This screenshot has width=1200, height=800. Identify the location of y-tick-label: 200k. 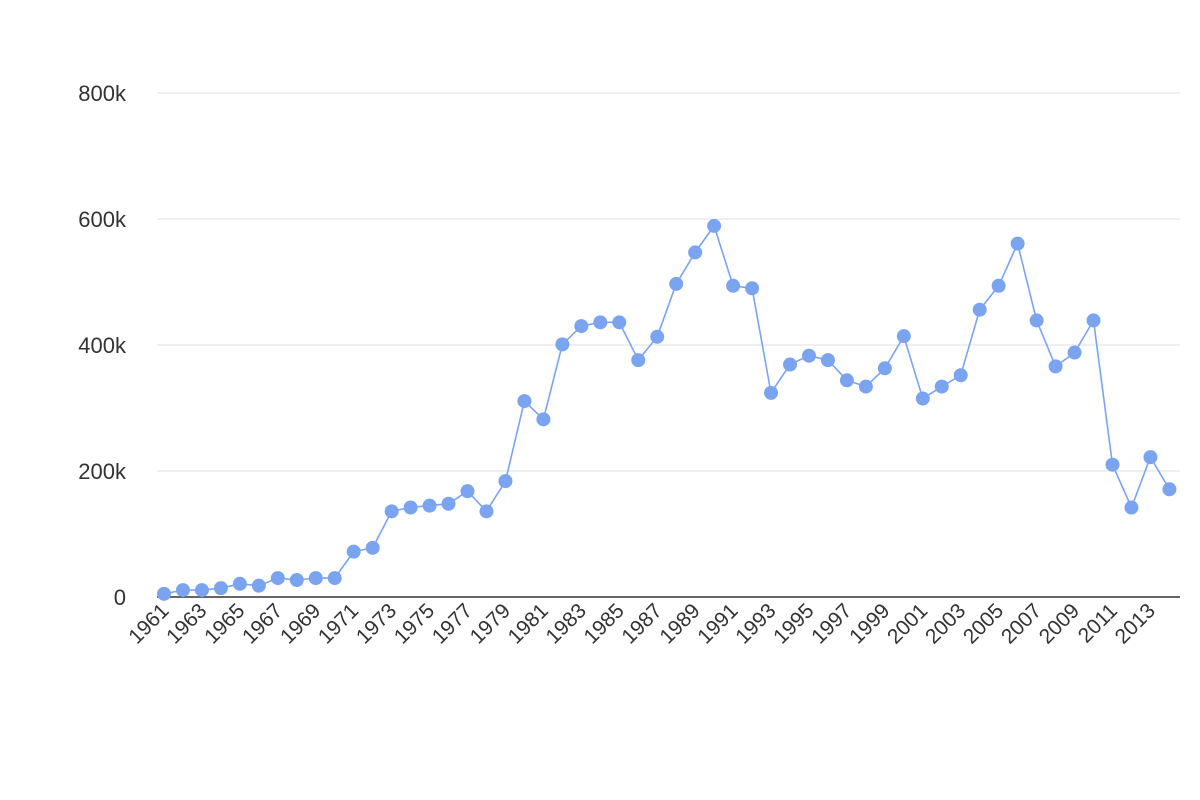
(102, 471).